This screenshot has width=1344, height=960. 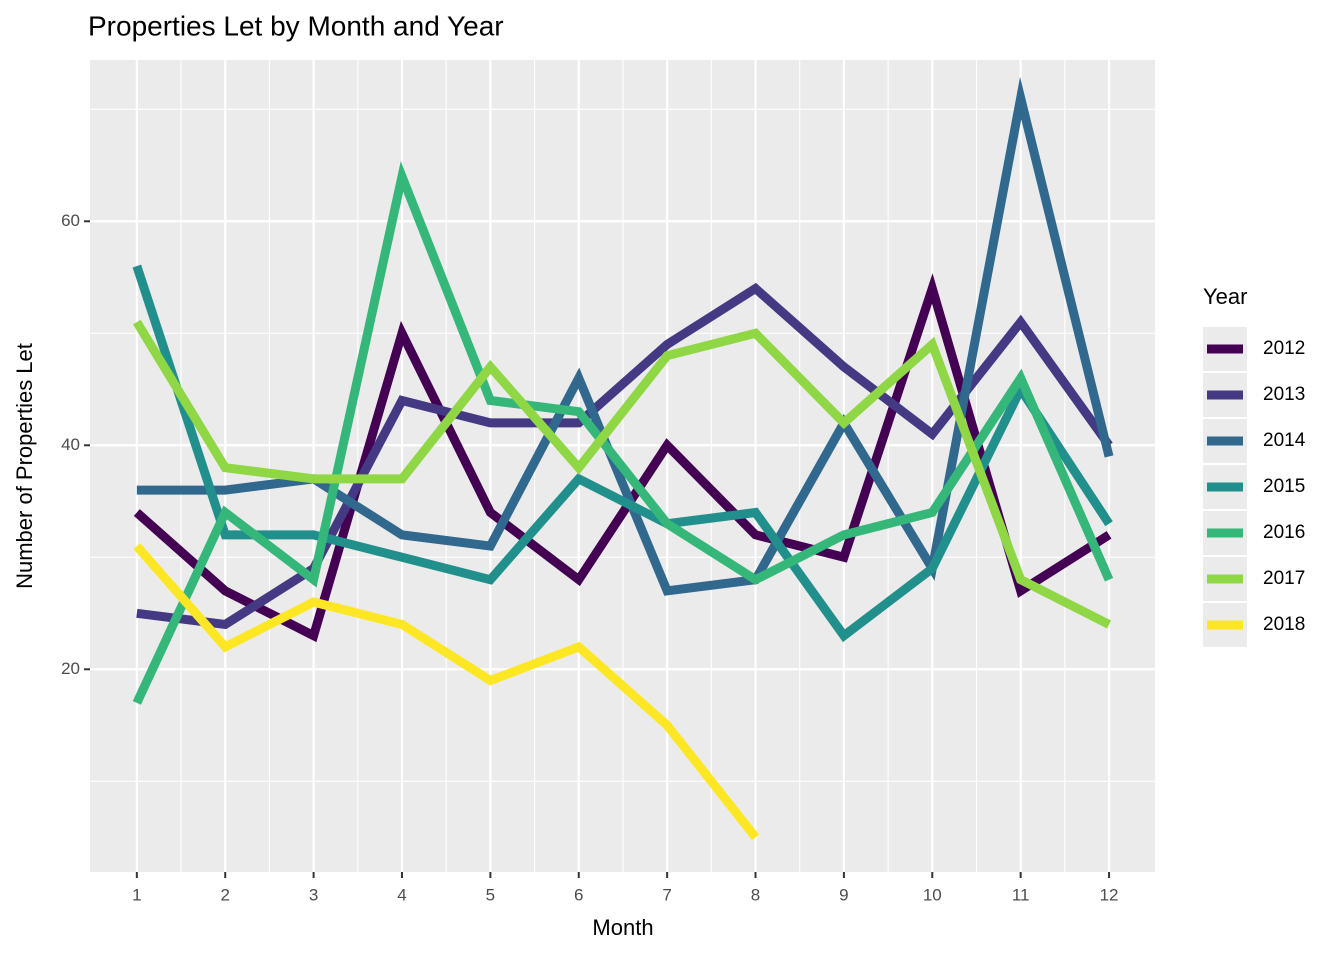 What do you see at coordinates (1284, 578) in the screenshot?
I see `legend-label: 2017` at bounding box center [1284, 578].